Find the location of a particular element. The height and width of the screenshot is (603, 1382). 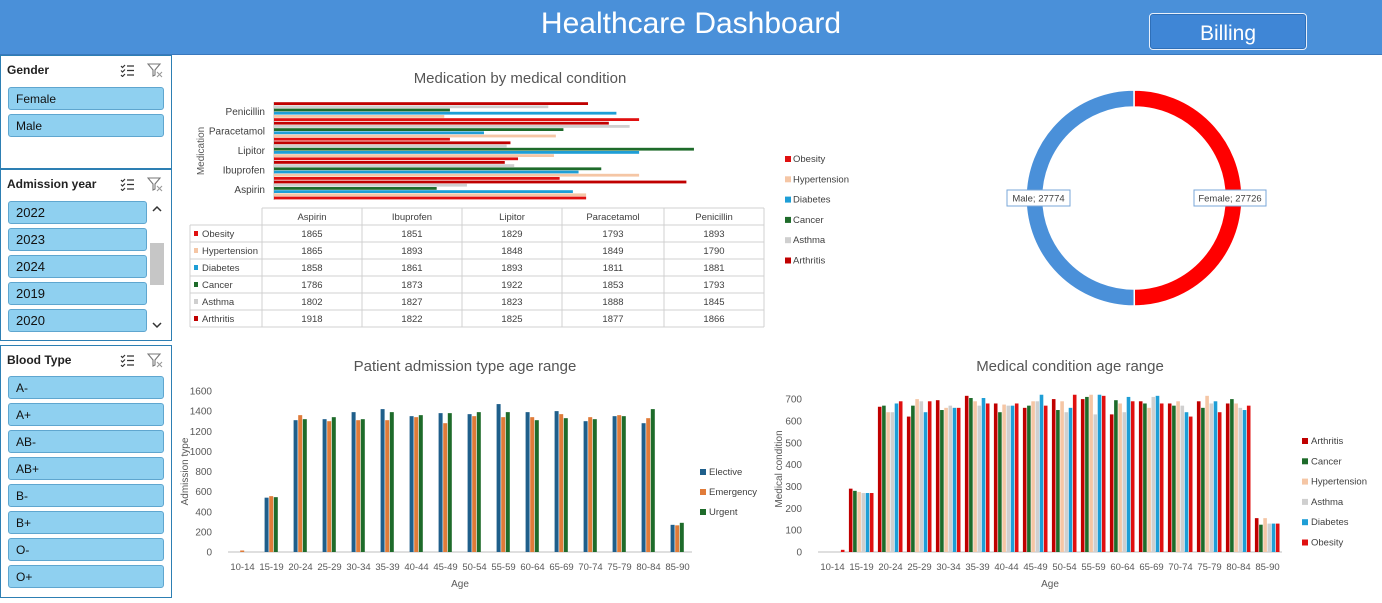

table-cell: 1888 is located at coordinates (612, 302).